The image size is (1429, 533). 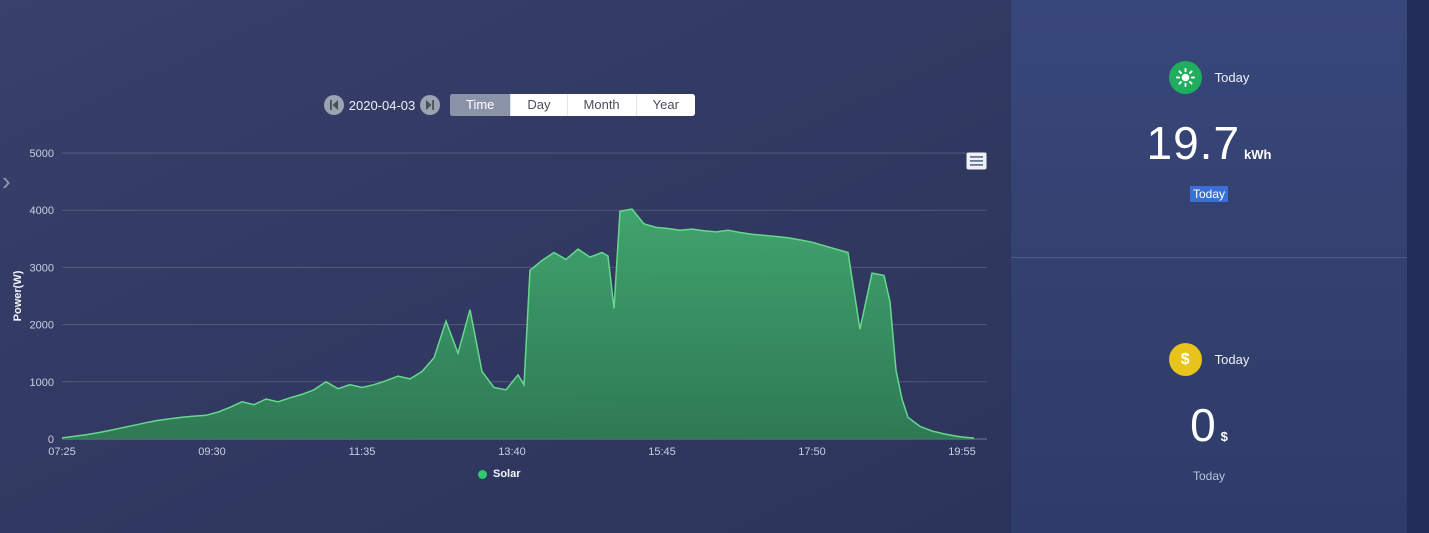 What do you see at coordinates (212, 452) in the screenshot?
I see `x-tick-label: 09:30` at bounding box center [212, 452].